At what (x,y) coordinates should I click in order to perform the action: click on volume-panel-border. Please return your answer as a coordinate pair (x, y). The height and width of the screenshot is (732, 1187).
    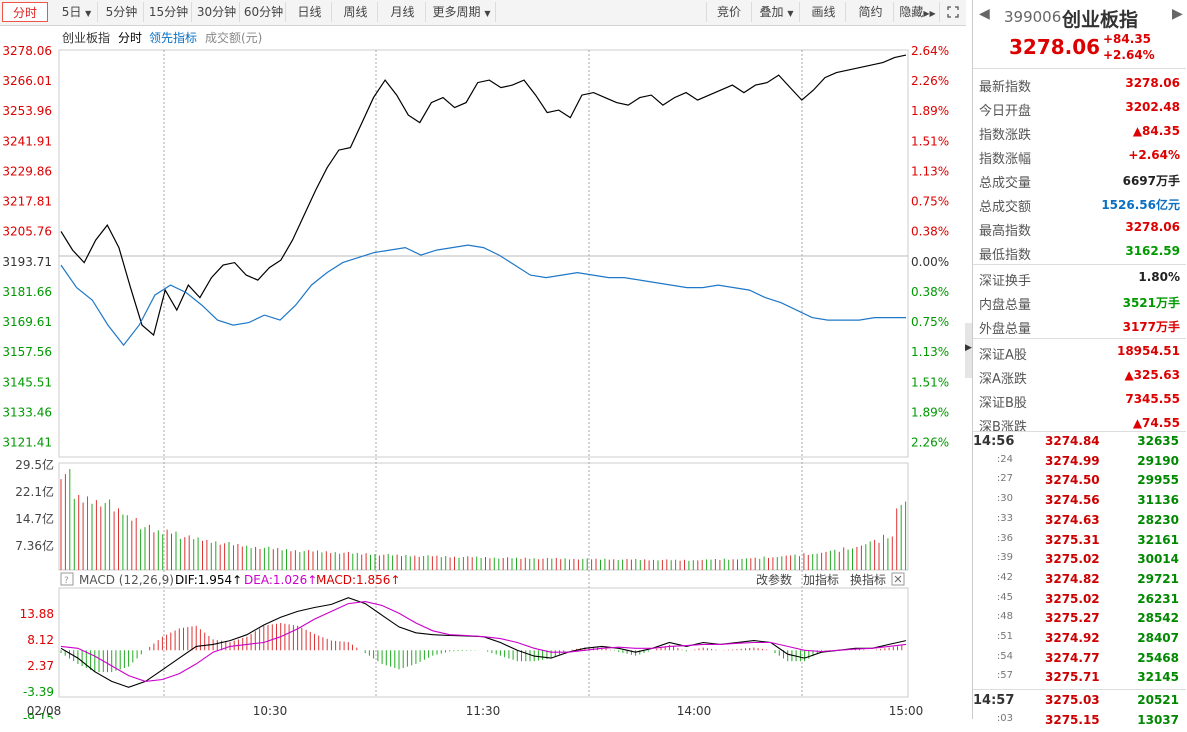
    Looking at the image, I should click on (483, 516).